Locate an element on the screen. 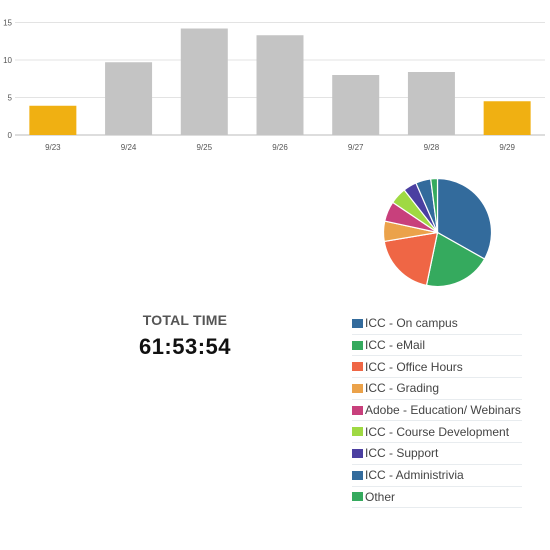  legend-label: Other is located at coordinates (380, 496).